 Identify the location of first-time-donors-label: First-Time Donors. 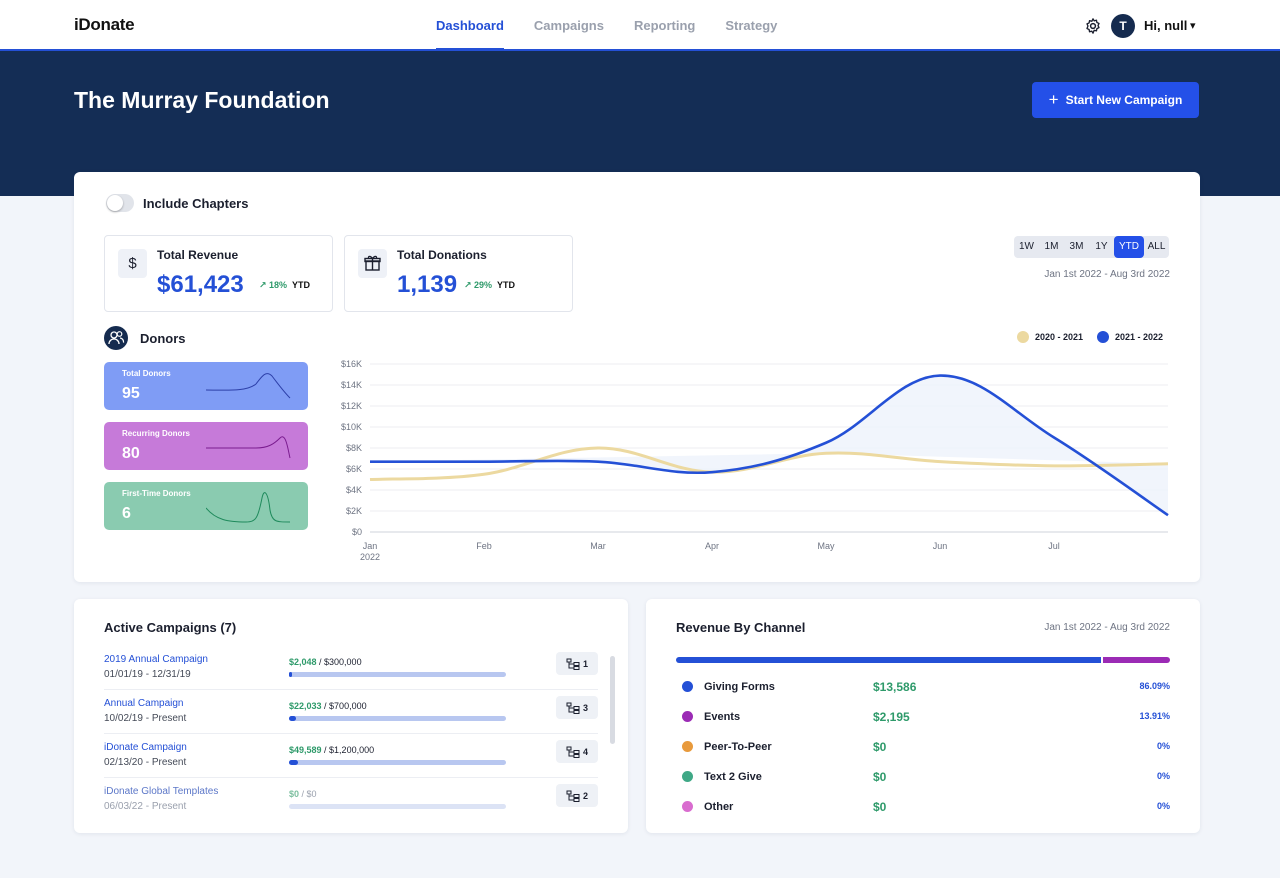
(156, 493).